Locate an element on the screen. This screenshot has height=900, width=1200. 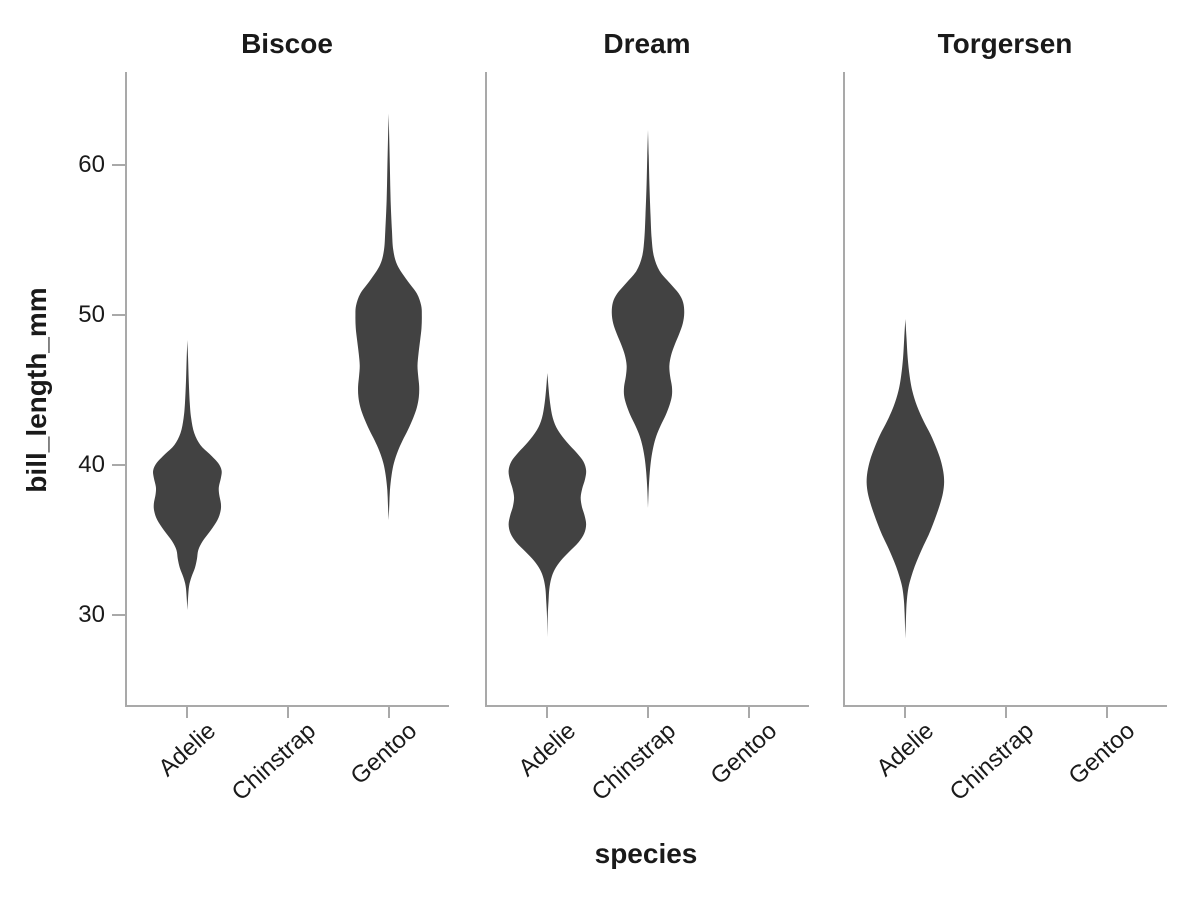
x-axis-title: species is located at coordinates (646, 853).